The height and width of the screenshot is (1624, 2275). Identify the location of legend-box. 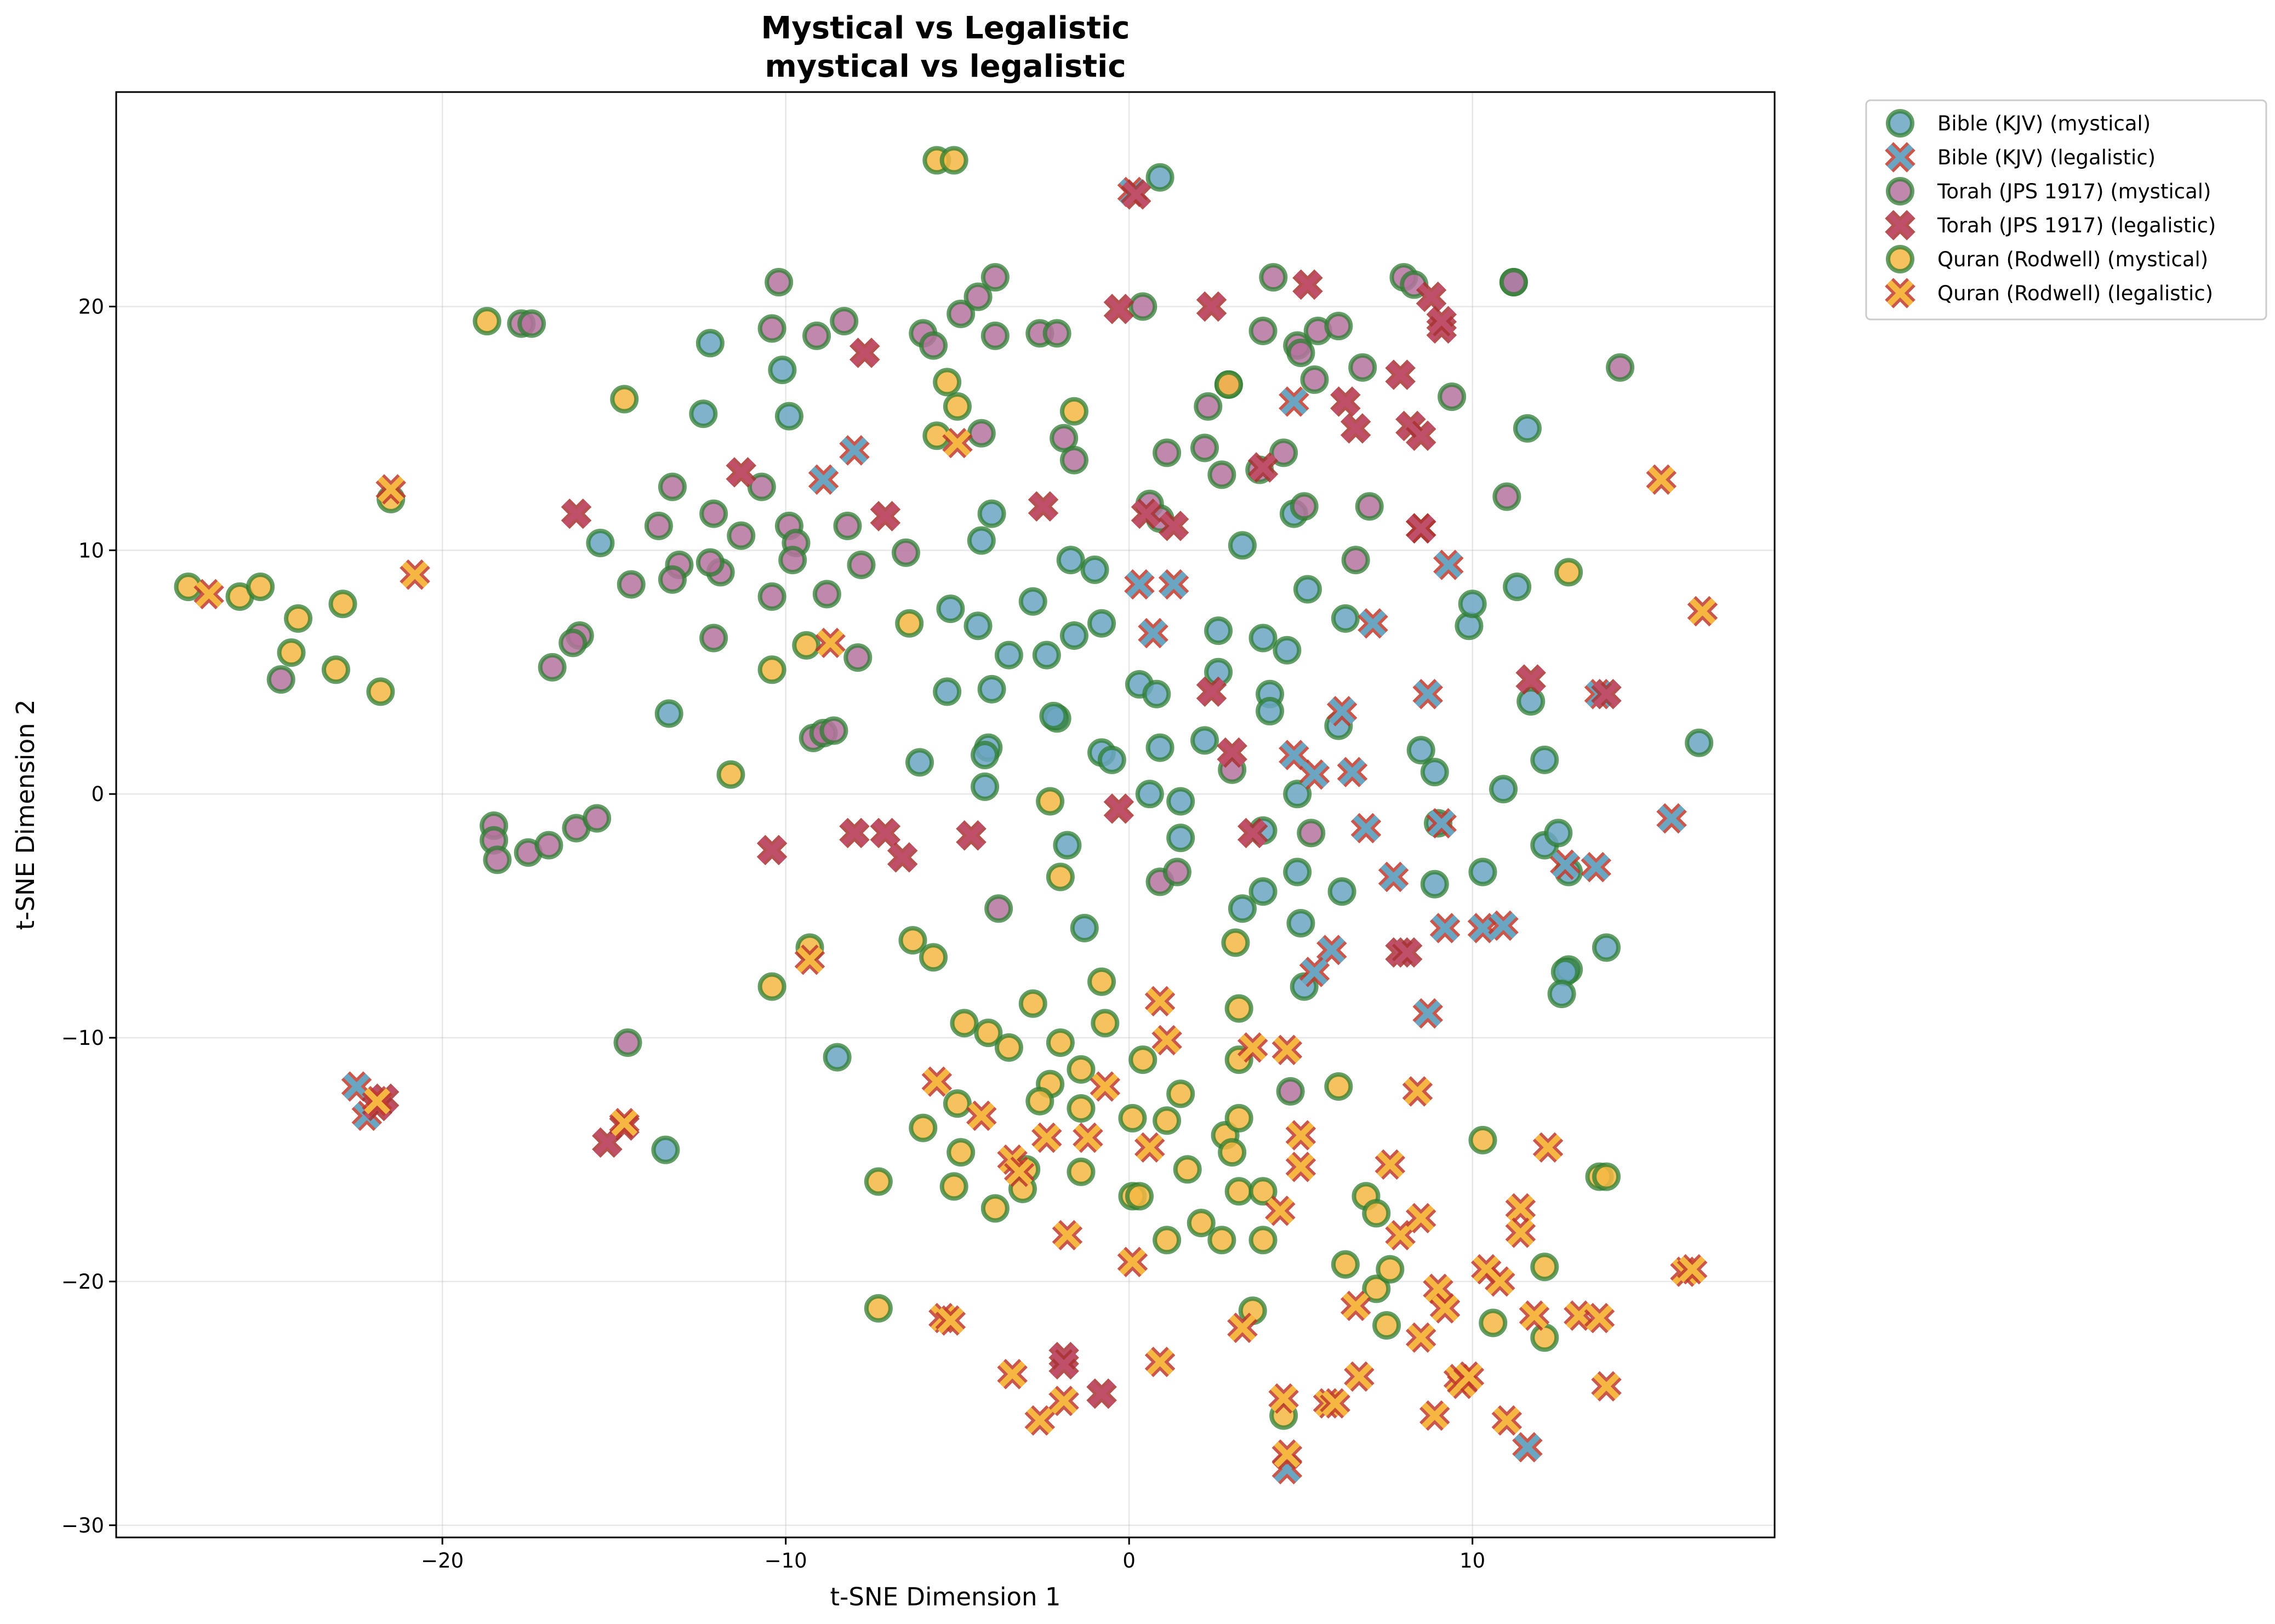
(2066, 210).